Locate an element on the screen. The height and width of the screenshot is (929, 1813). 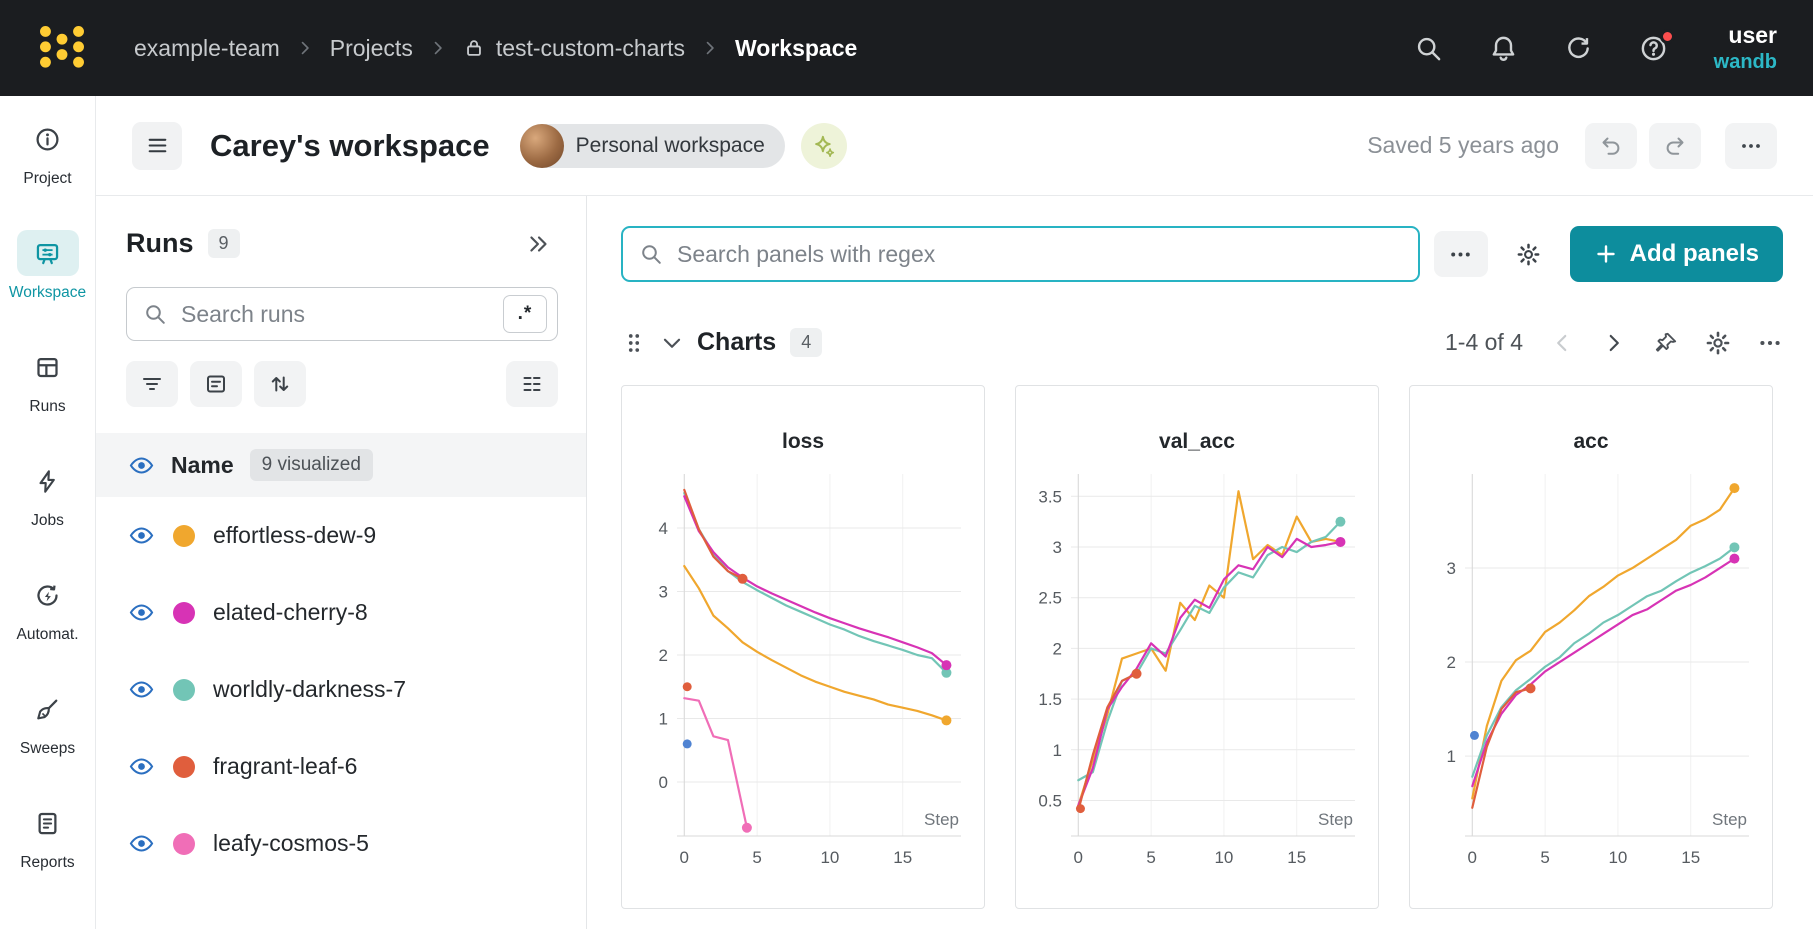
sidebar-item-workspace: Workspace is located at coordinates (47, 281).